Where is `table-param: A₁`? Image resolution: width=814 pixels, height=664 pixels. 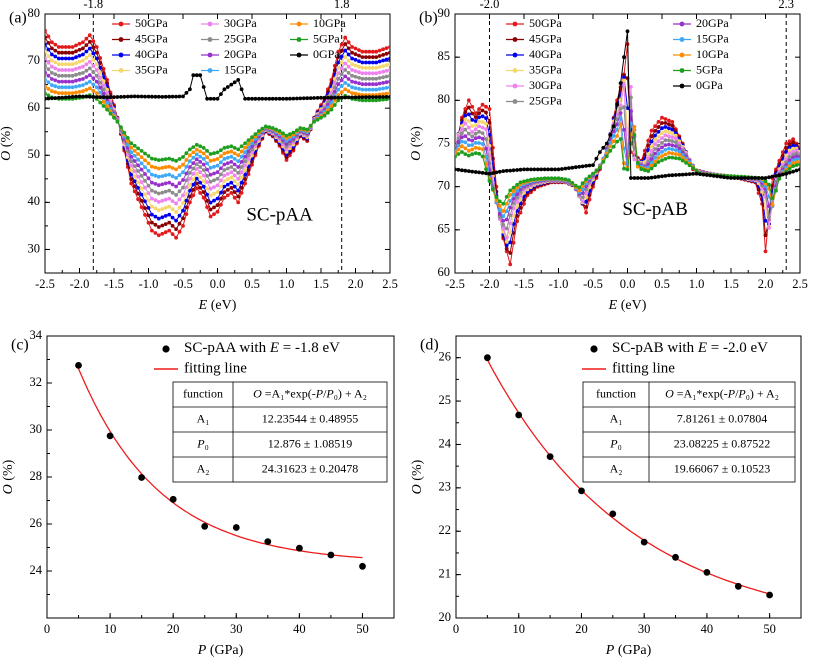
table-param: A₁ is located at coordinates (203, 418).